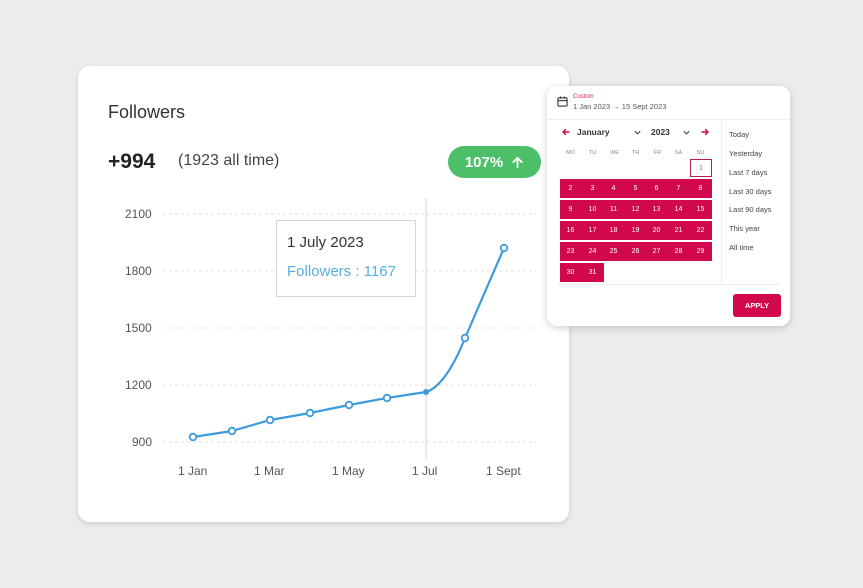 This screenshot has width=863, height=588. Describe the element at coordinates (700, 188) in the screenshot. I see `day-cell: 8` at that location.